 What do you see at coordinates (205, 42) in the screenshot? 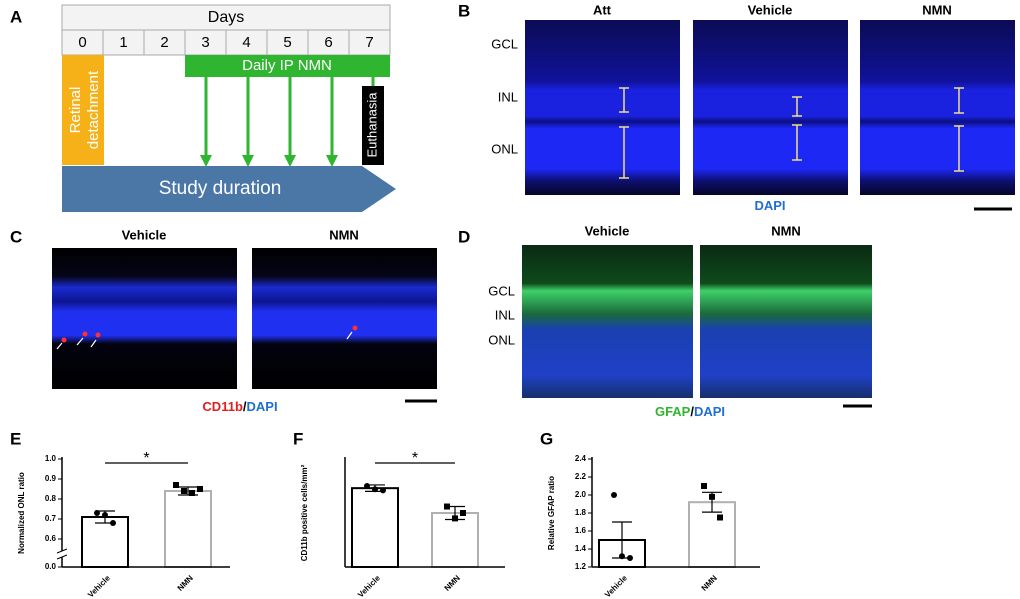
I see `day-label: 3` at bounding box center [205, 42].